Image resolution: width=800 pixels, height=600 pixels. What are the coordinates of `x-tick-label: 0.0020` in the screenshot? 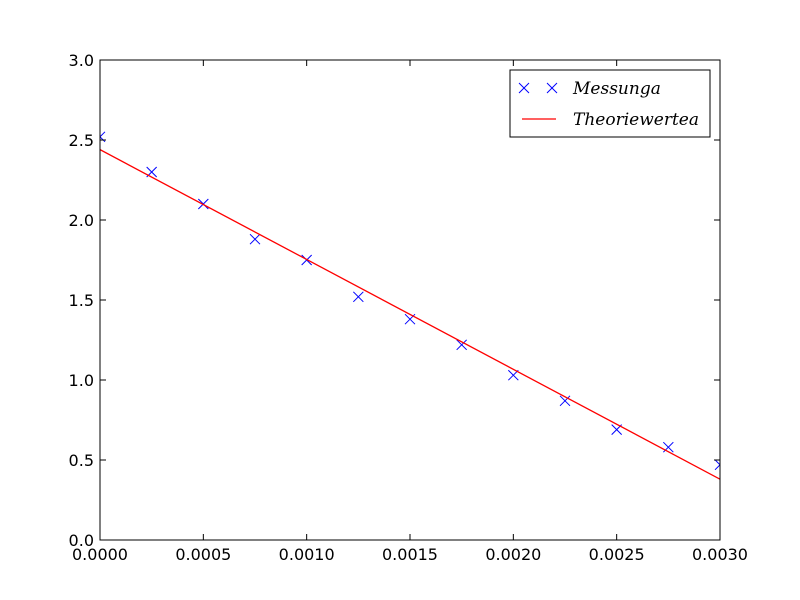 It's located at (513, 554).